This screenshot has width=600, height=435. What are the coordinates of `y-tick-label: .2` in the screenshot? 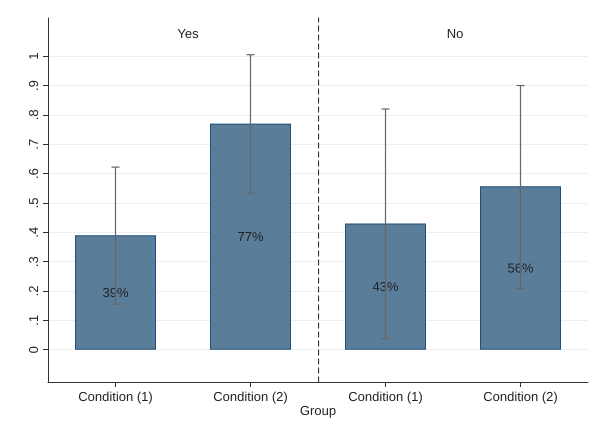 It's located at (33, 291).